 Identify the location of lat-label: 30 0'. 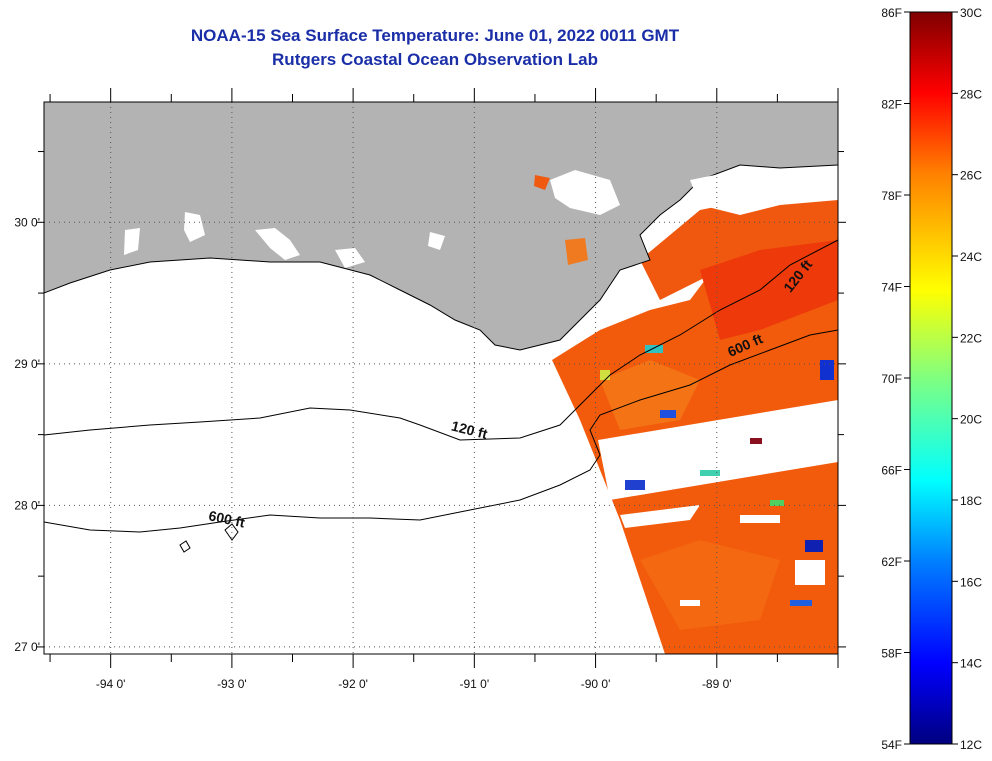
(27, 222).